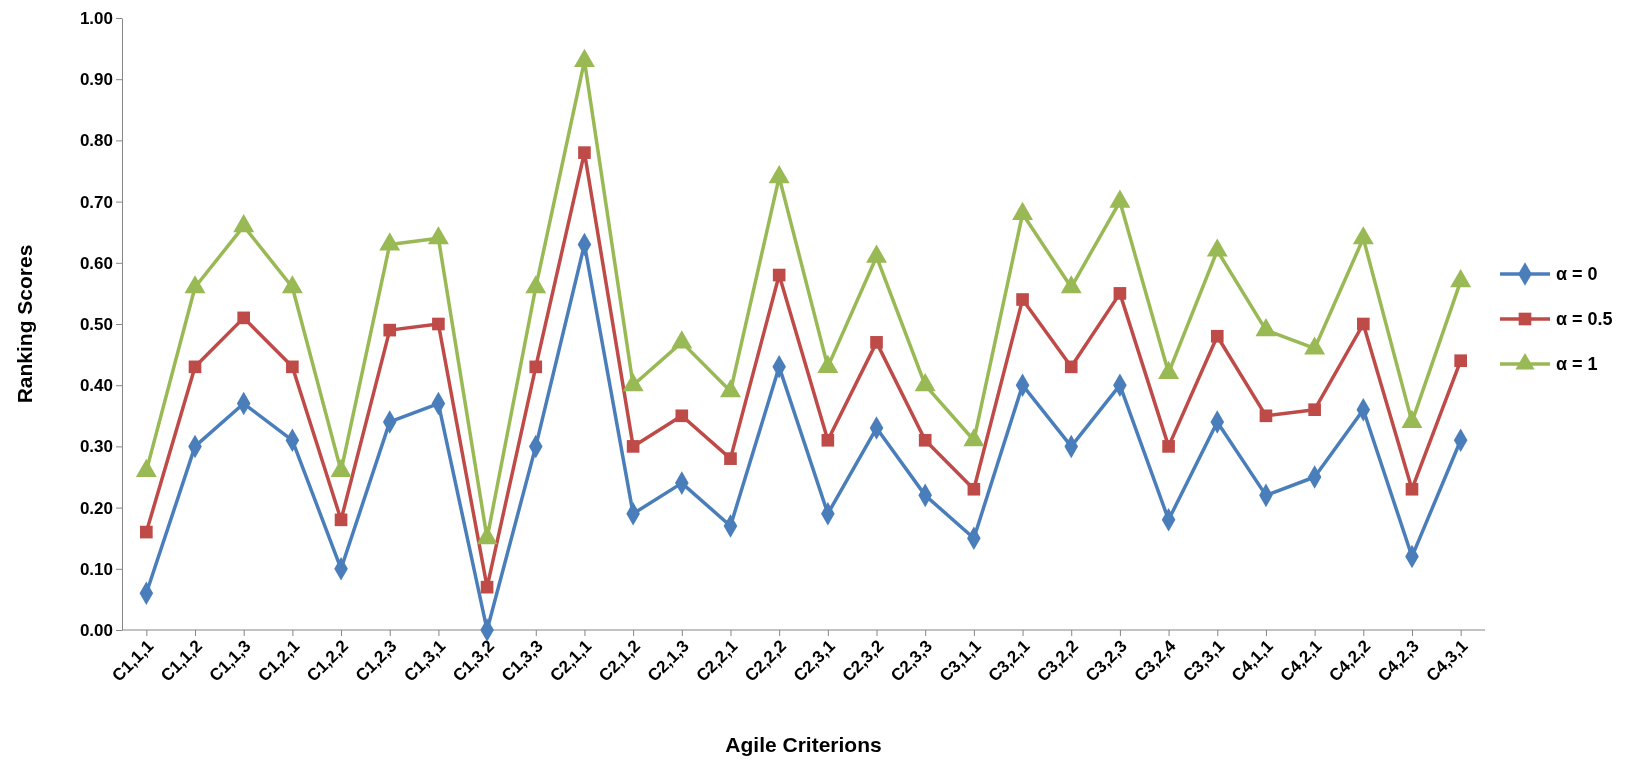  I want to click on y-tick-label: 0.10, so click(96, 569).